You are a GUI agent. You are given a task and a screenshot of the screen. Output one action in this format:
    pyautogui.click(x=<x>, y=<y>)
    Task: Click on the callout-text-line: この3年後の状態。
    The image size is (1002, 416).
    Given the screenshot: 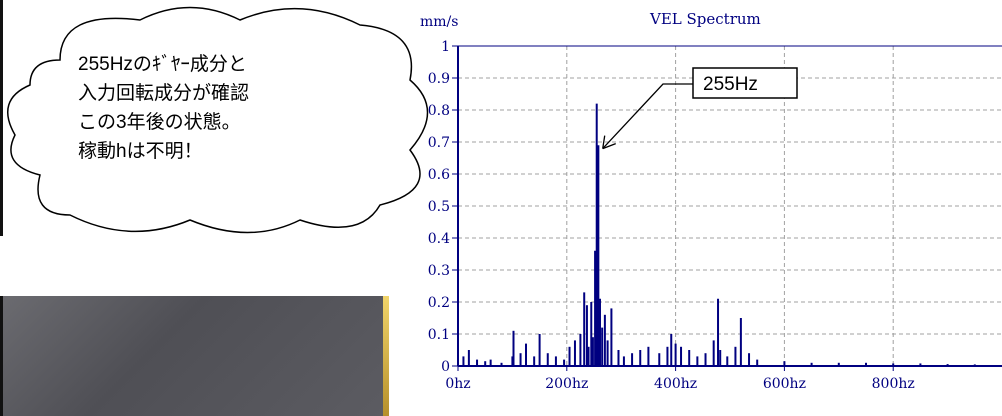 What is the action you would take?
    pyautogui.click(x=159, y=122)
    